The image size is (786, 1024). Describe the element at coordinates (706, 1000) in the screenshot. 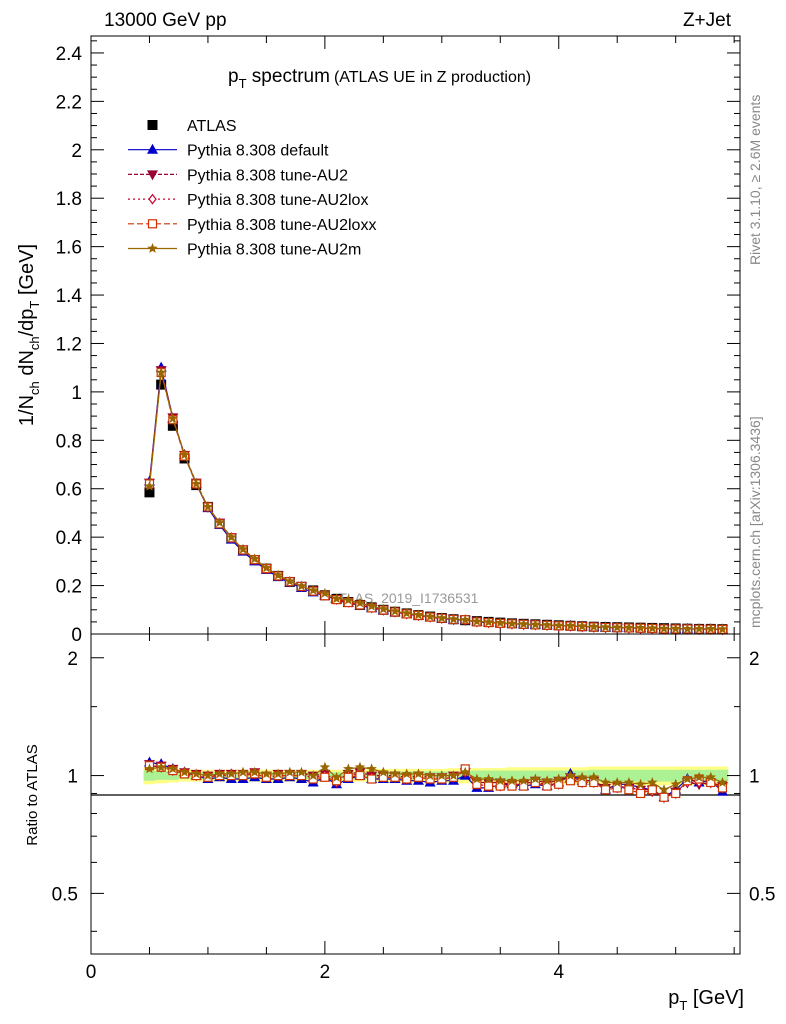

I see `x-axis-label: pT [GeV]` at that location.